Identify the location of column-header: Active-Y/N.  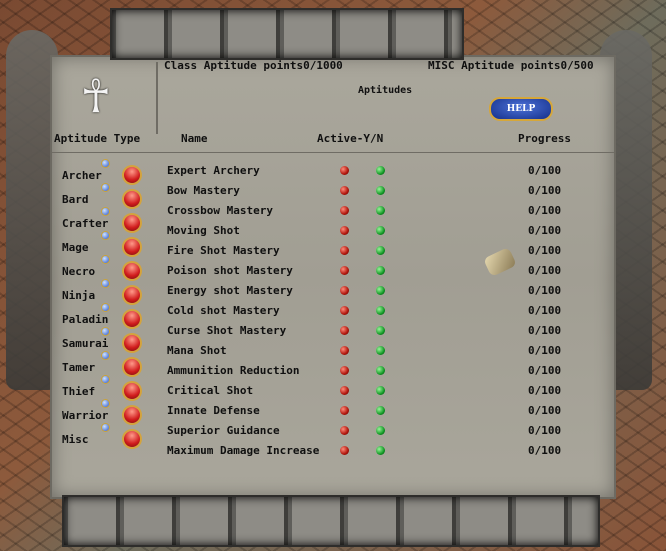
(350, 138).